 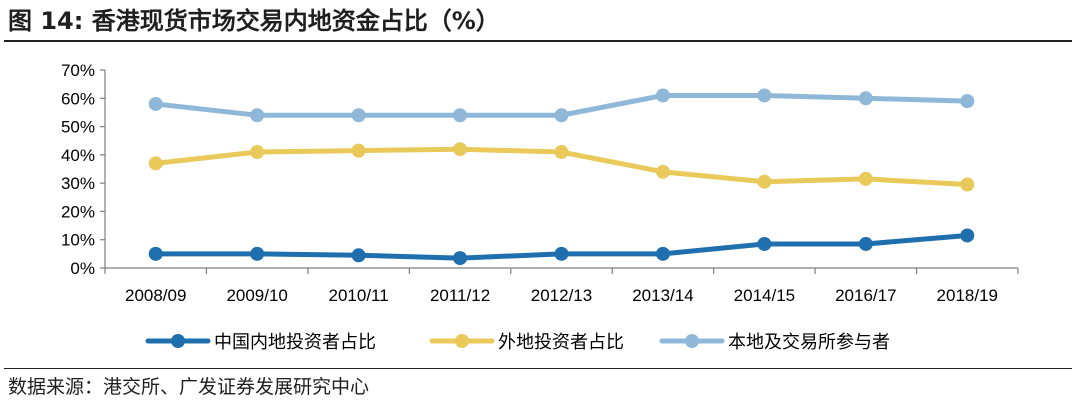 I want to click on y-tick-label: 30%, so click(x=78, y=183).